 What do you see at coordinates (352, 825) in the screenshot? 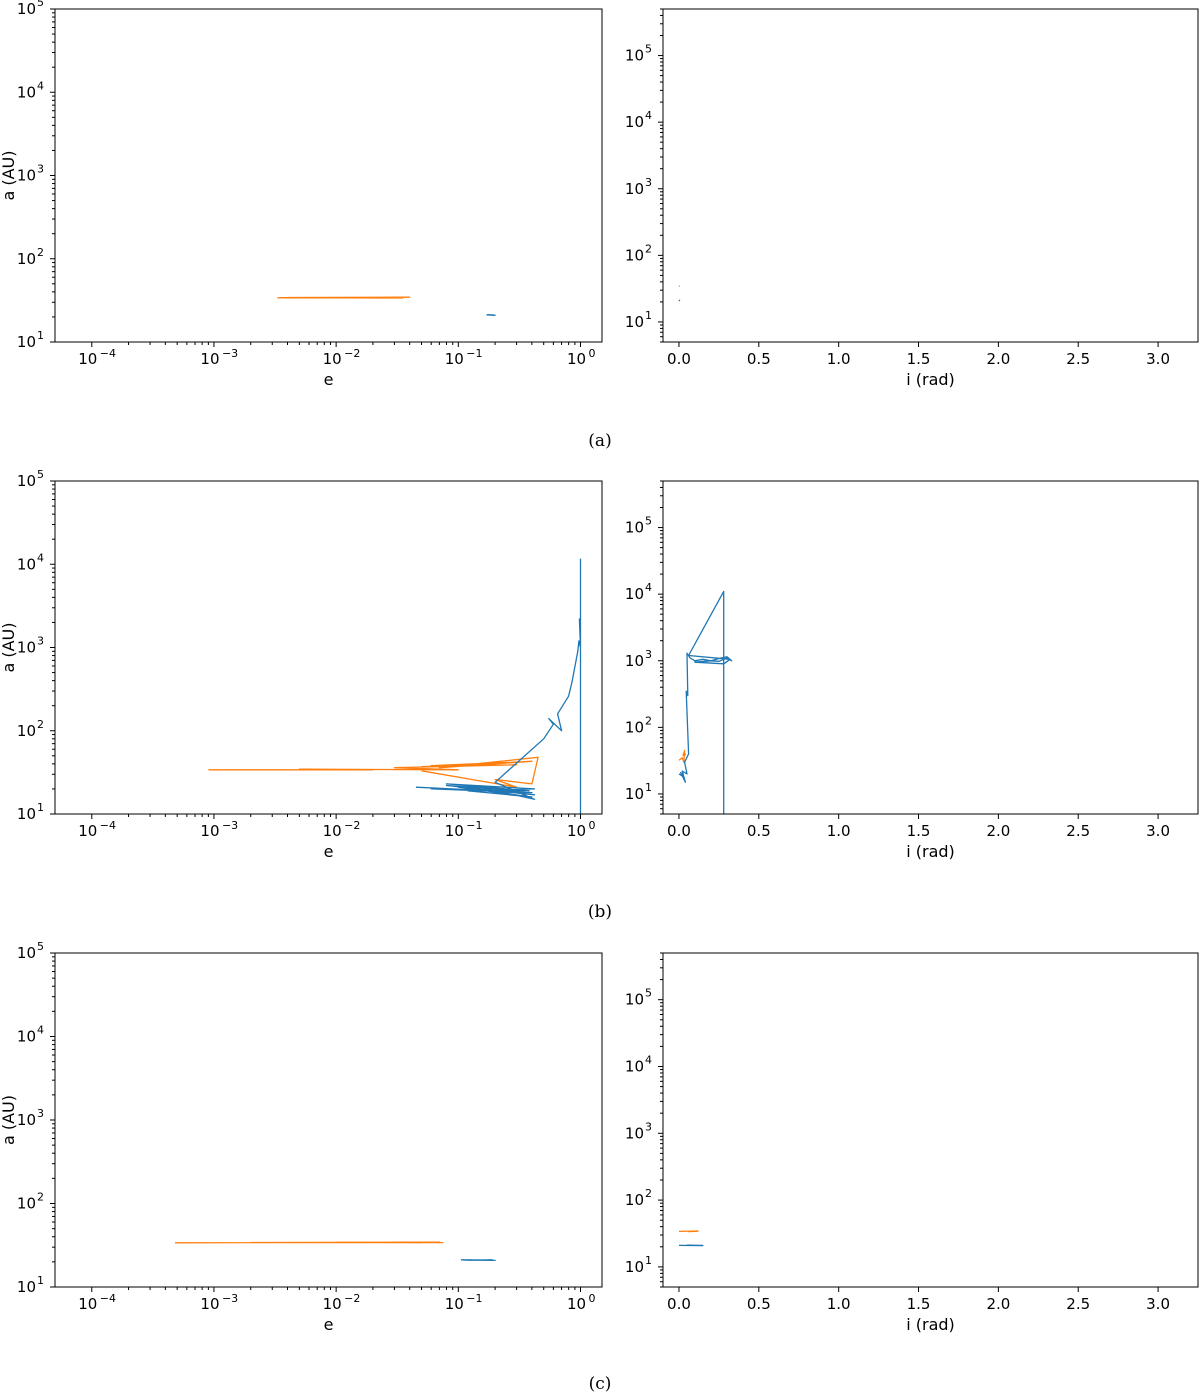
I see `x-tick-exponent: −2` at bounding box center [352, 825].